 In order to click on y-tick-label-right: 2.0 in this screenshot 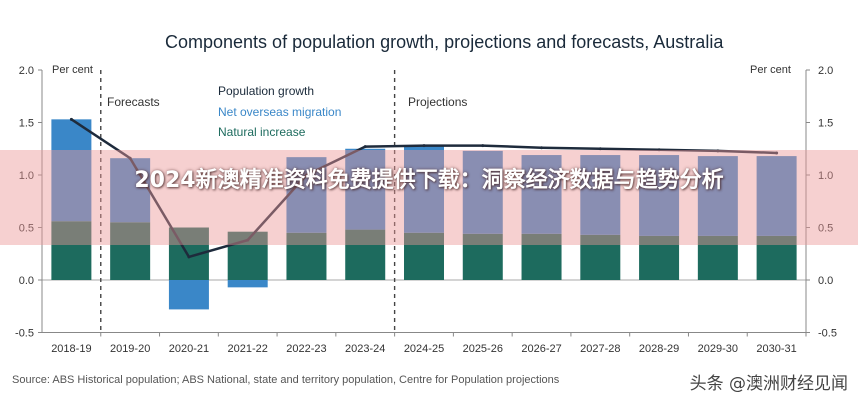, I will do `click(825, 71)`.